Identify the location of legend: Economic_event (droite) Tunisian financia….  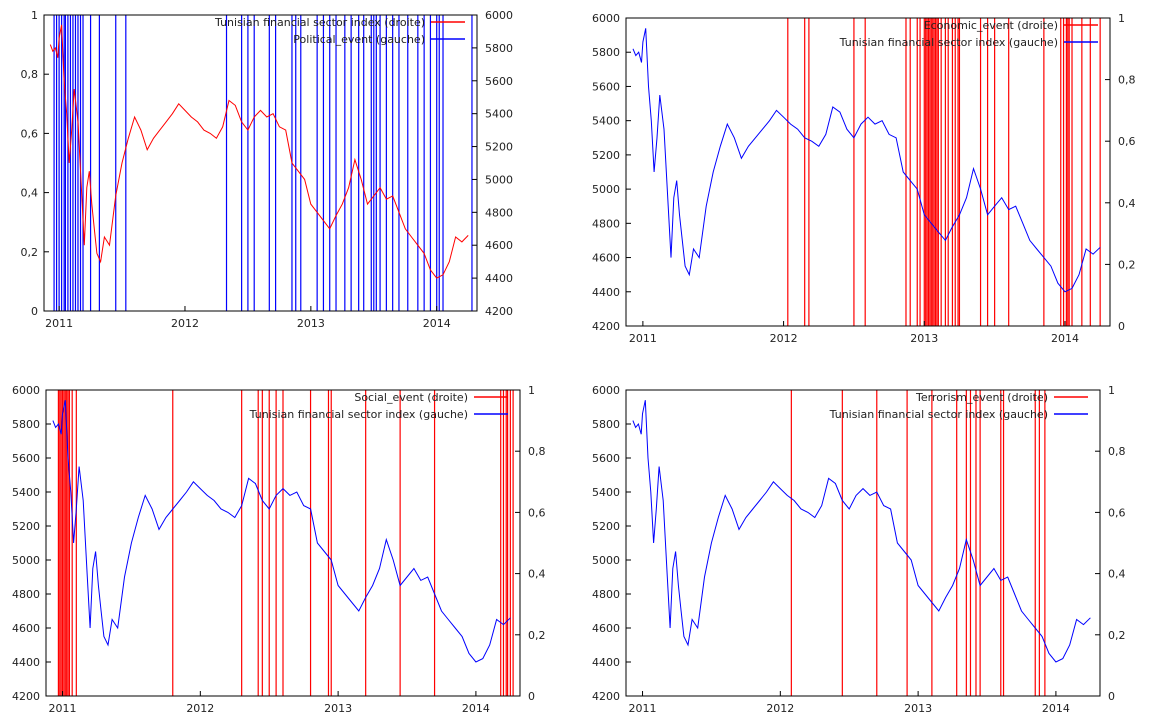
(968, 34).